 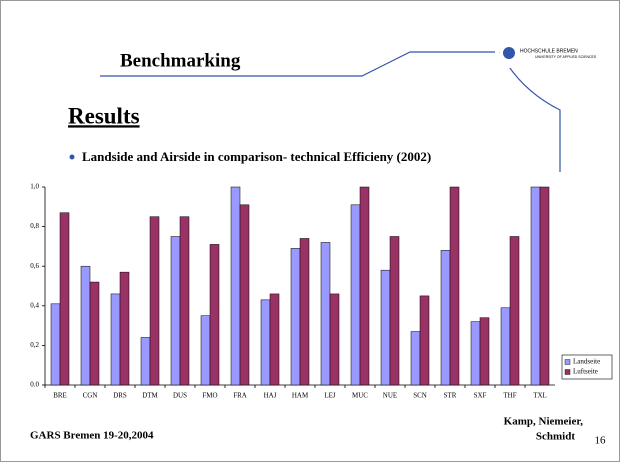 I want to click on x-tick-label: TXL, so click(x=540, y=396).